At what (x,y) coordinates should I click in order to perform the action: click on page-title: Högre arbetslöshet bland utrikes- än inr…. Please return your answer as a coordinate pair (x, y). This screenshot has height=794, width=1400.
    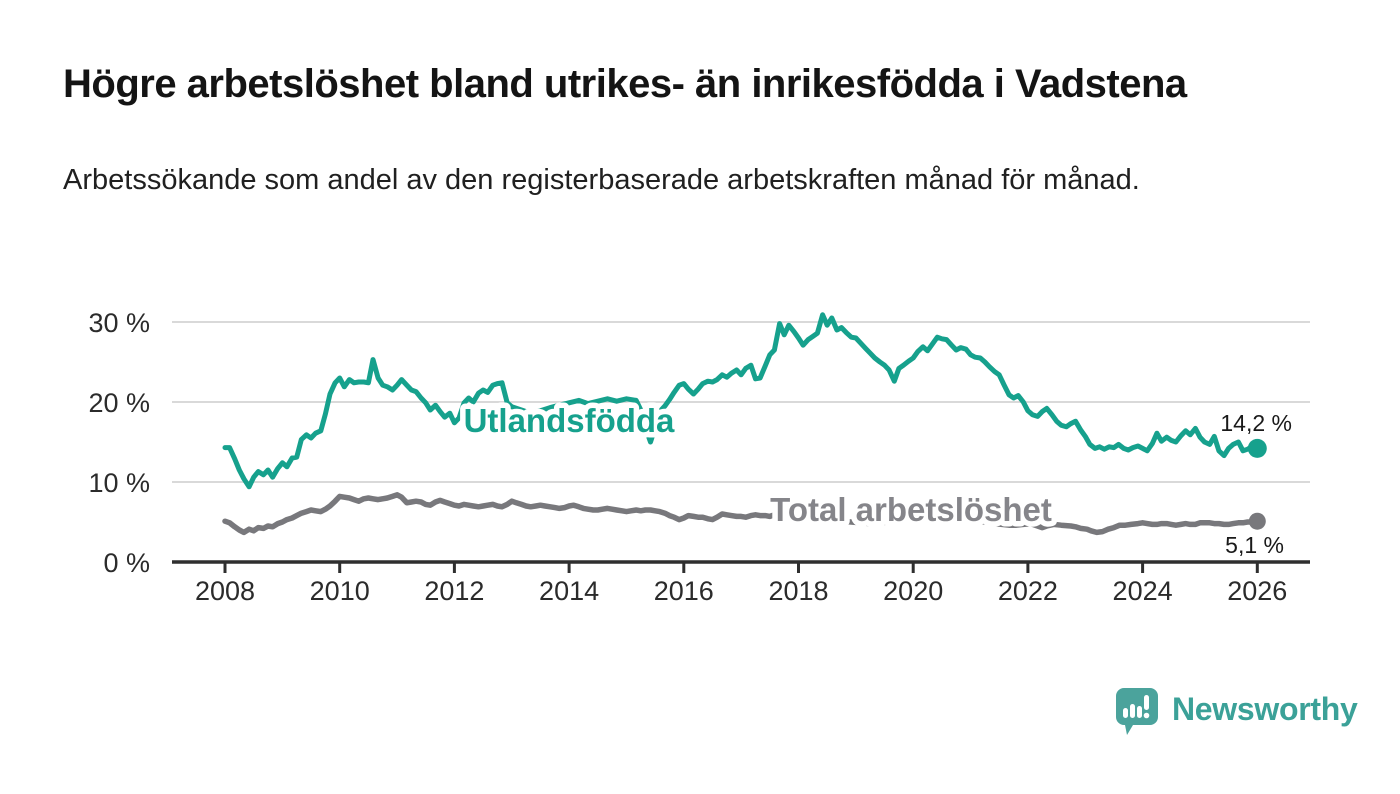
    Looking at the image, I should click on (625, 84).